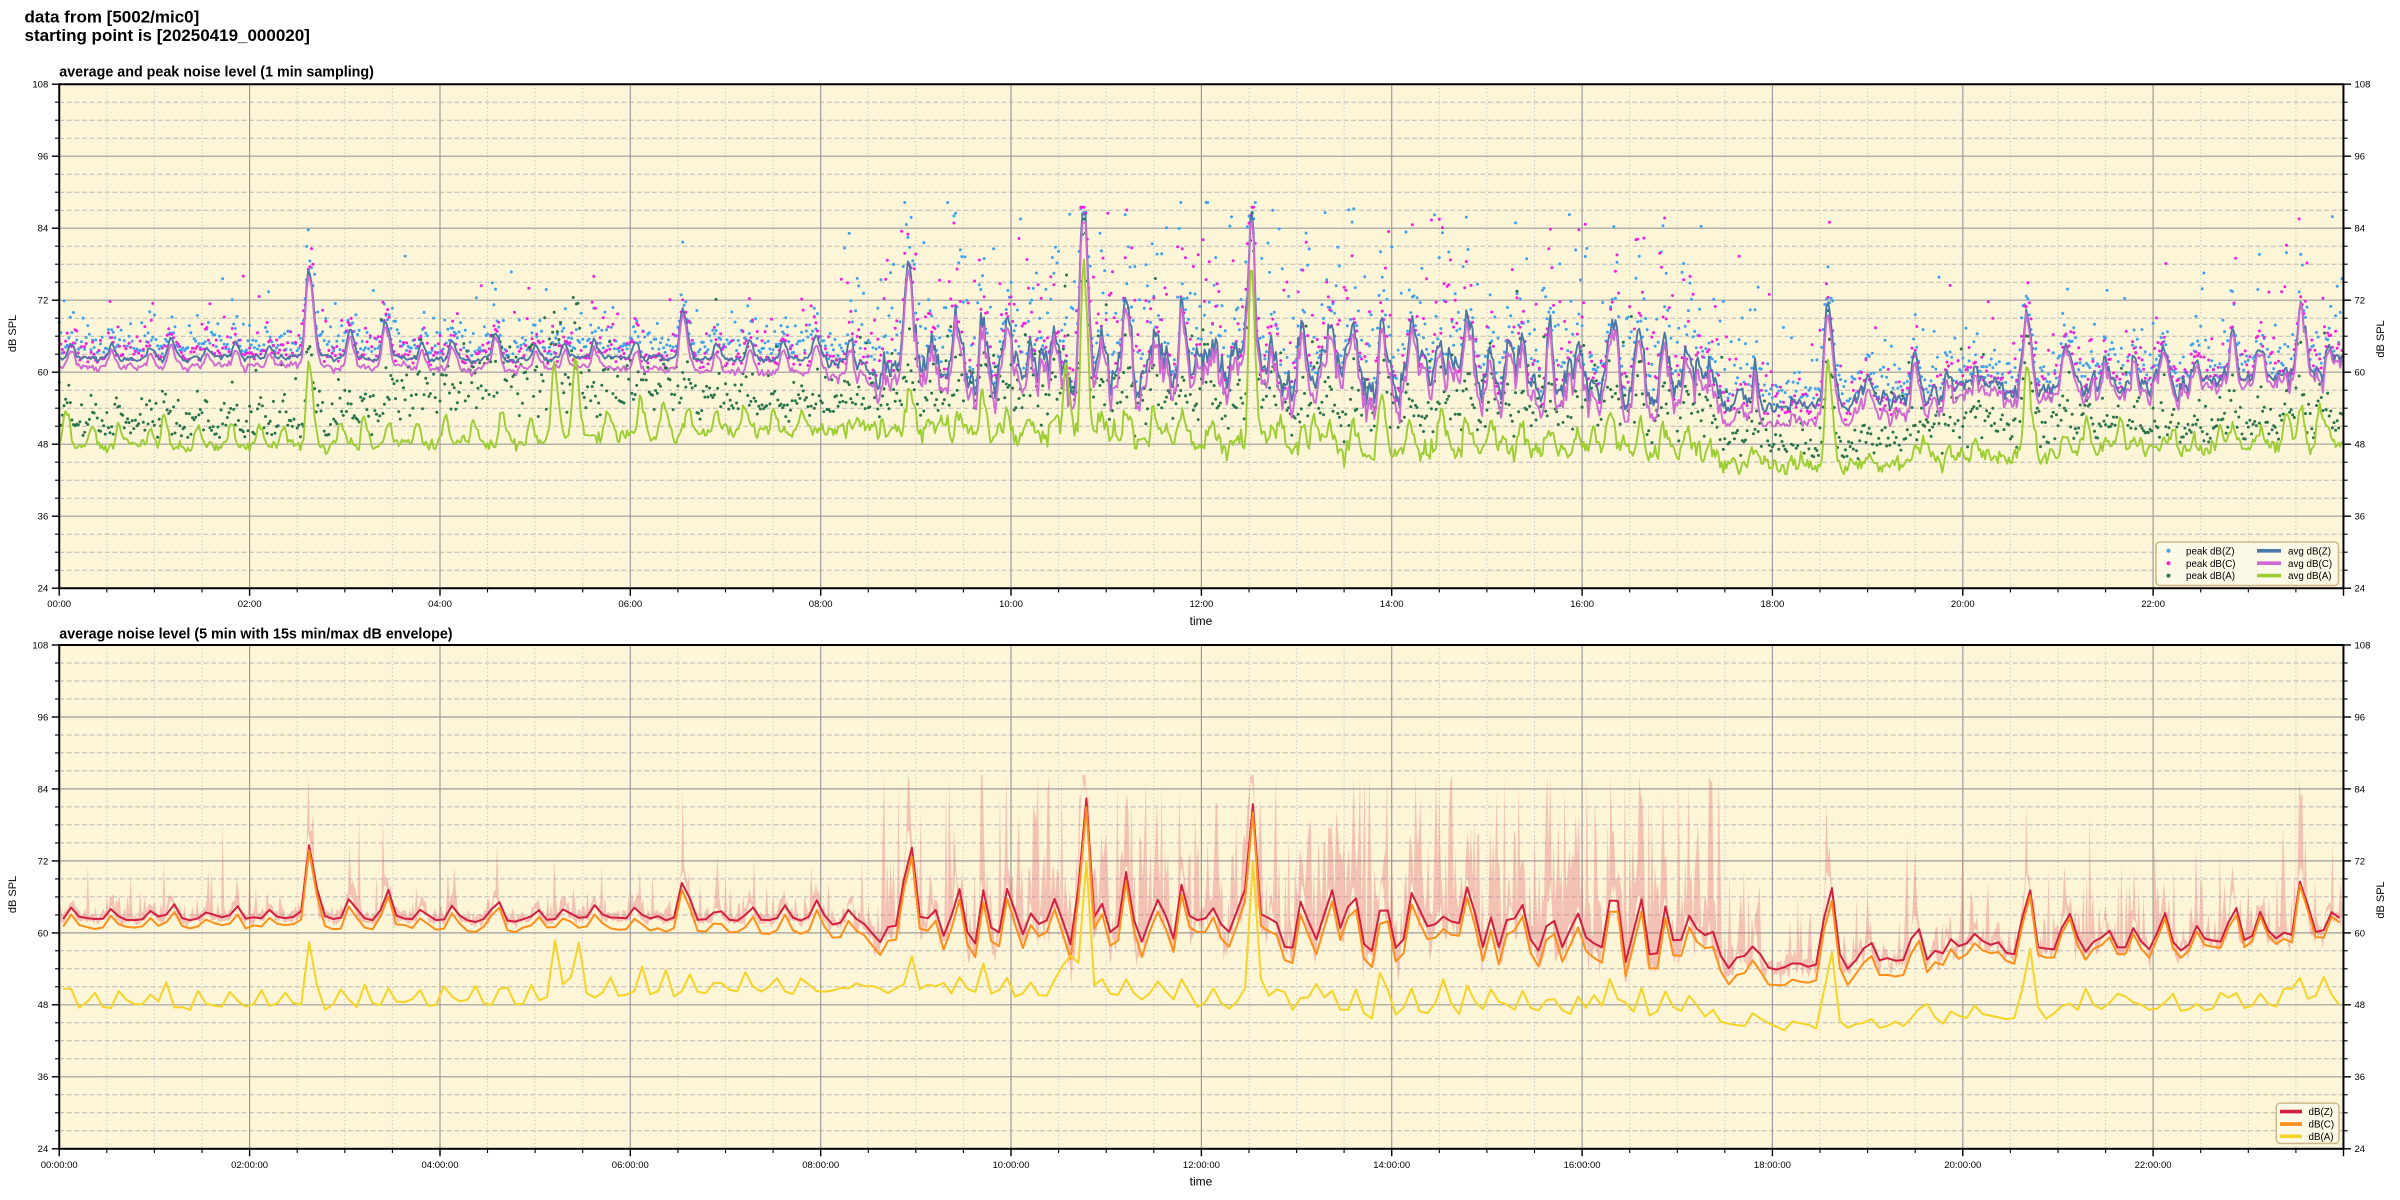 This screenshot has height=1200, width=2400. What do you see at coordinates (1963, 604) in the screenshot?
I see `svg-text: 20:00` at bounding box center [1963, 604].